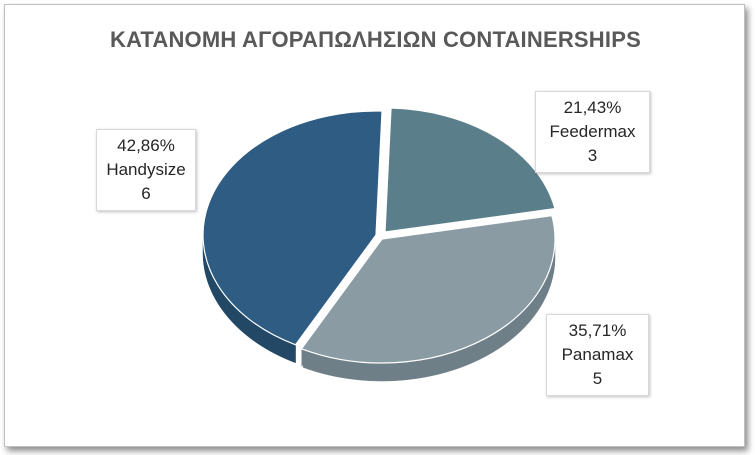  Describe the element at coordinates (592, 155) in the screenshot. I see `label-value-feedermax: 3` at that location.